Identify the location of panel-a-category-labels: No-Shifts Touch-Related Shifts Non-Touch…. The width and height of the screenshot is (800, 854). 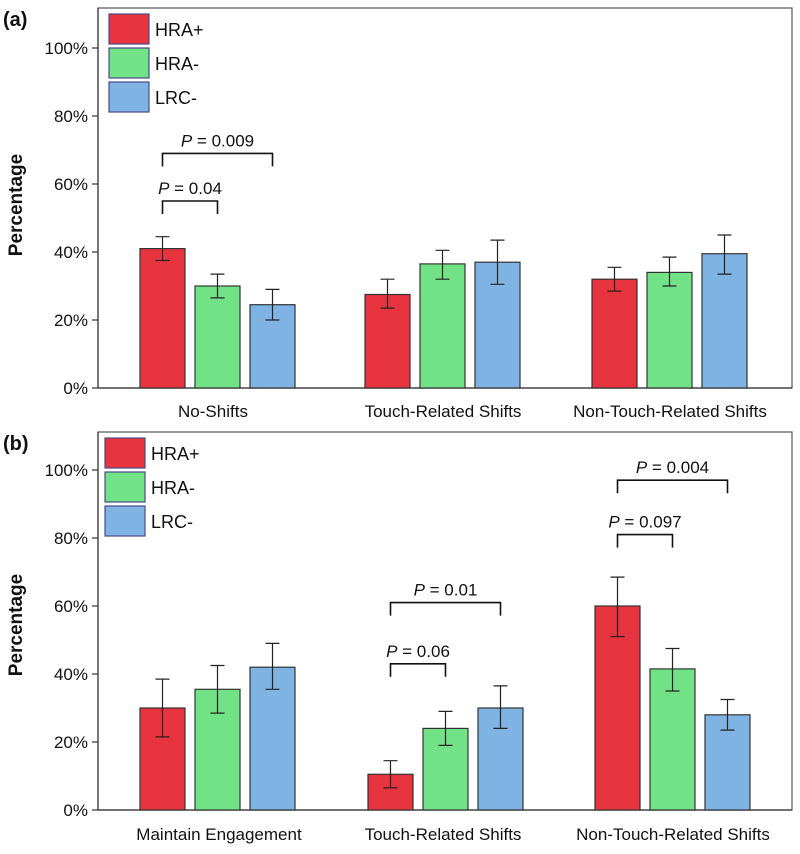
(472, 411).